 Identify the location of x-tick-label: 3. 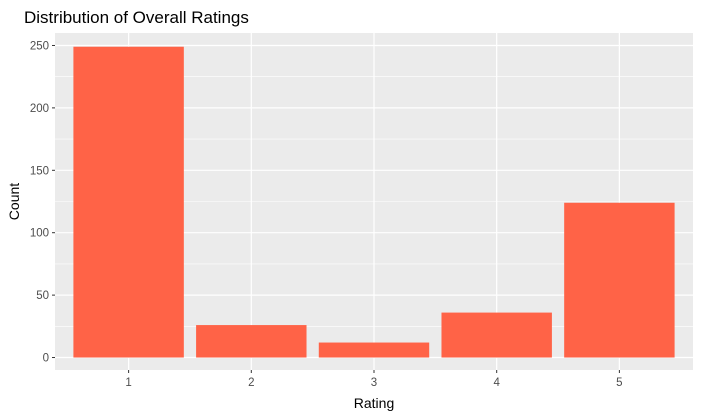
(374, 383).